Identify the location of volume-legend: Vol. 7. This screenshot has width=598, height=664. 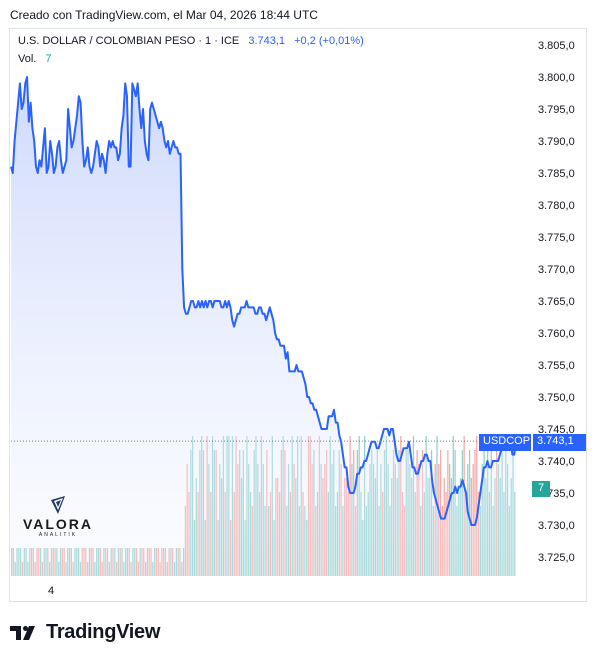
(35, 59).